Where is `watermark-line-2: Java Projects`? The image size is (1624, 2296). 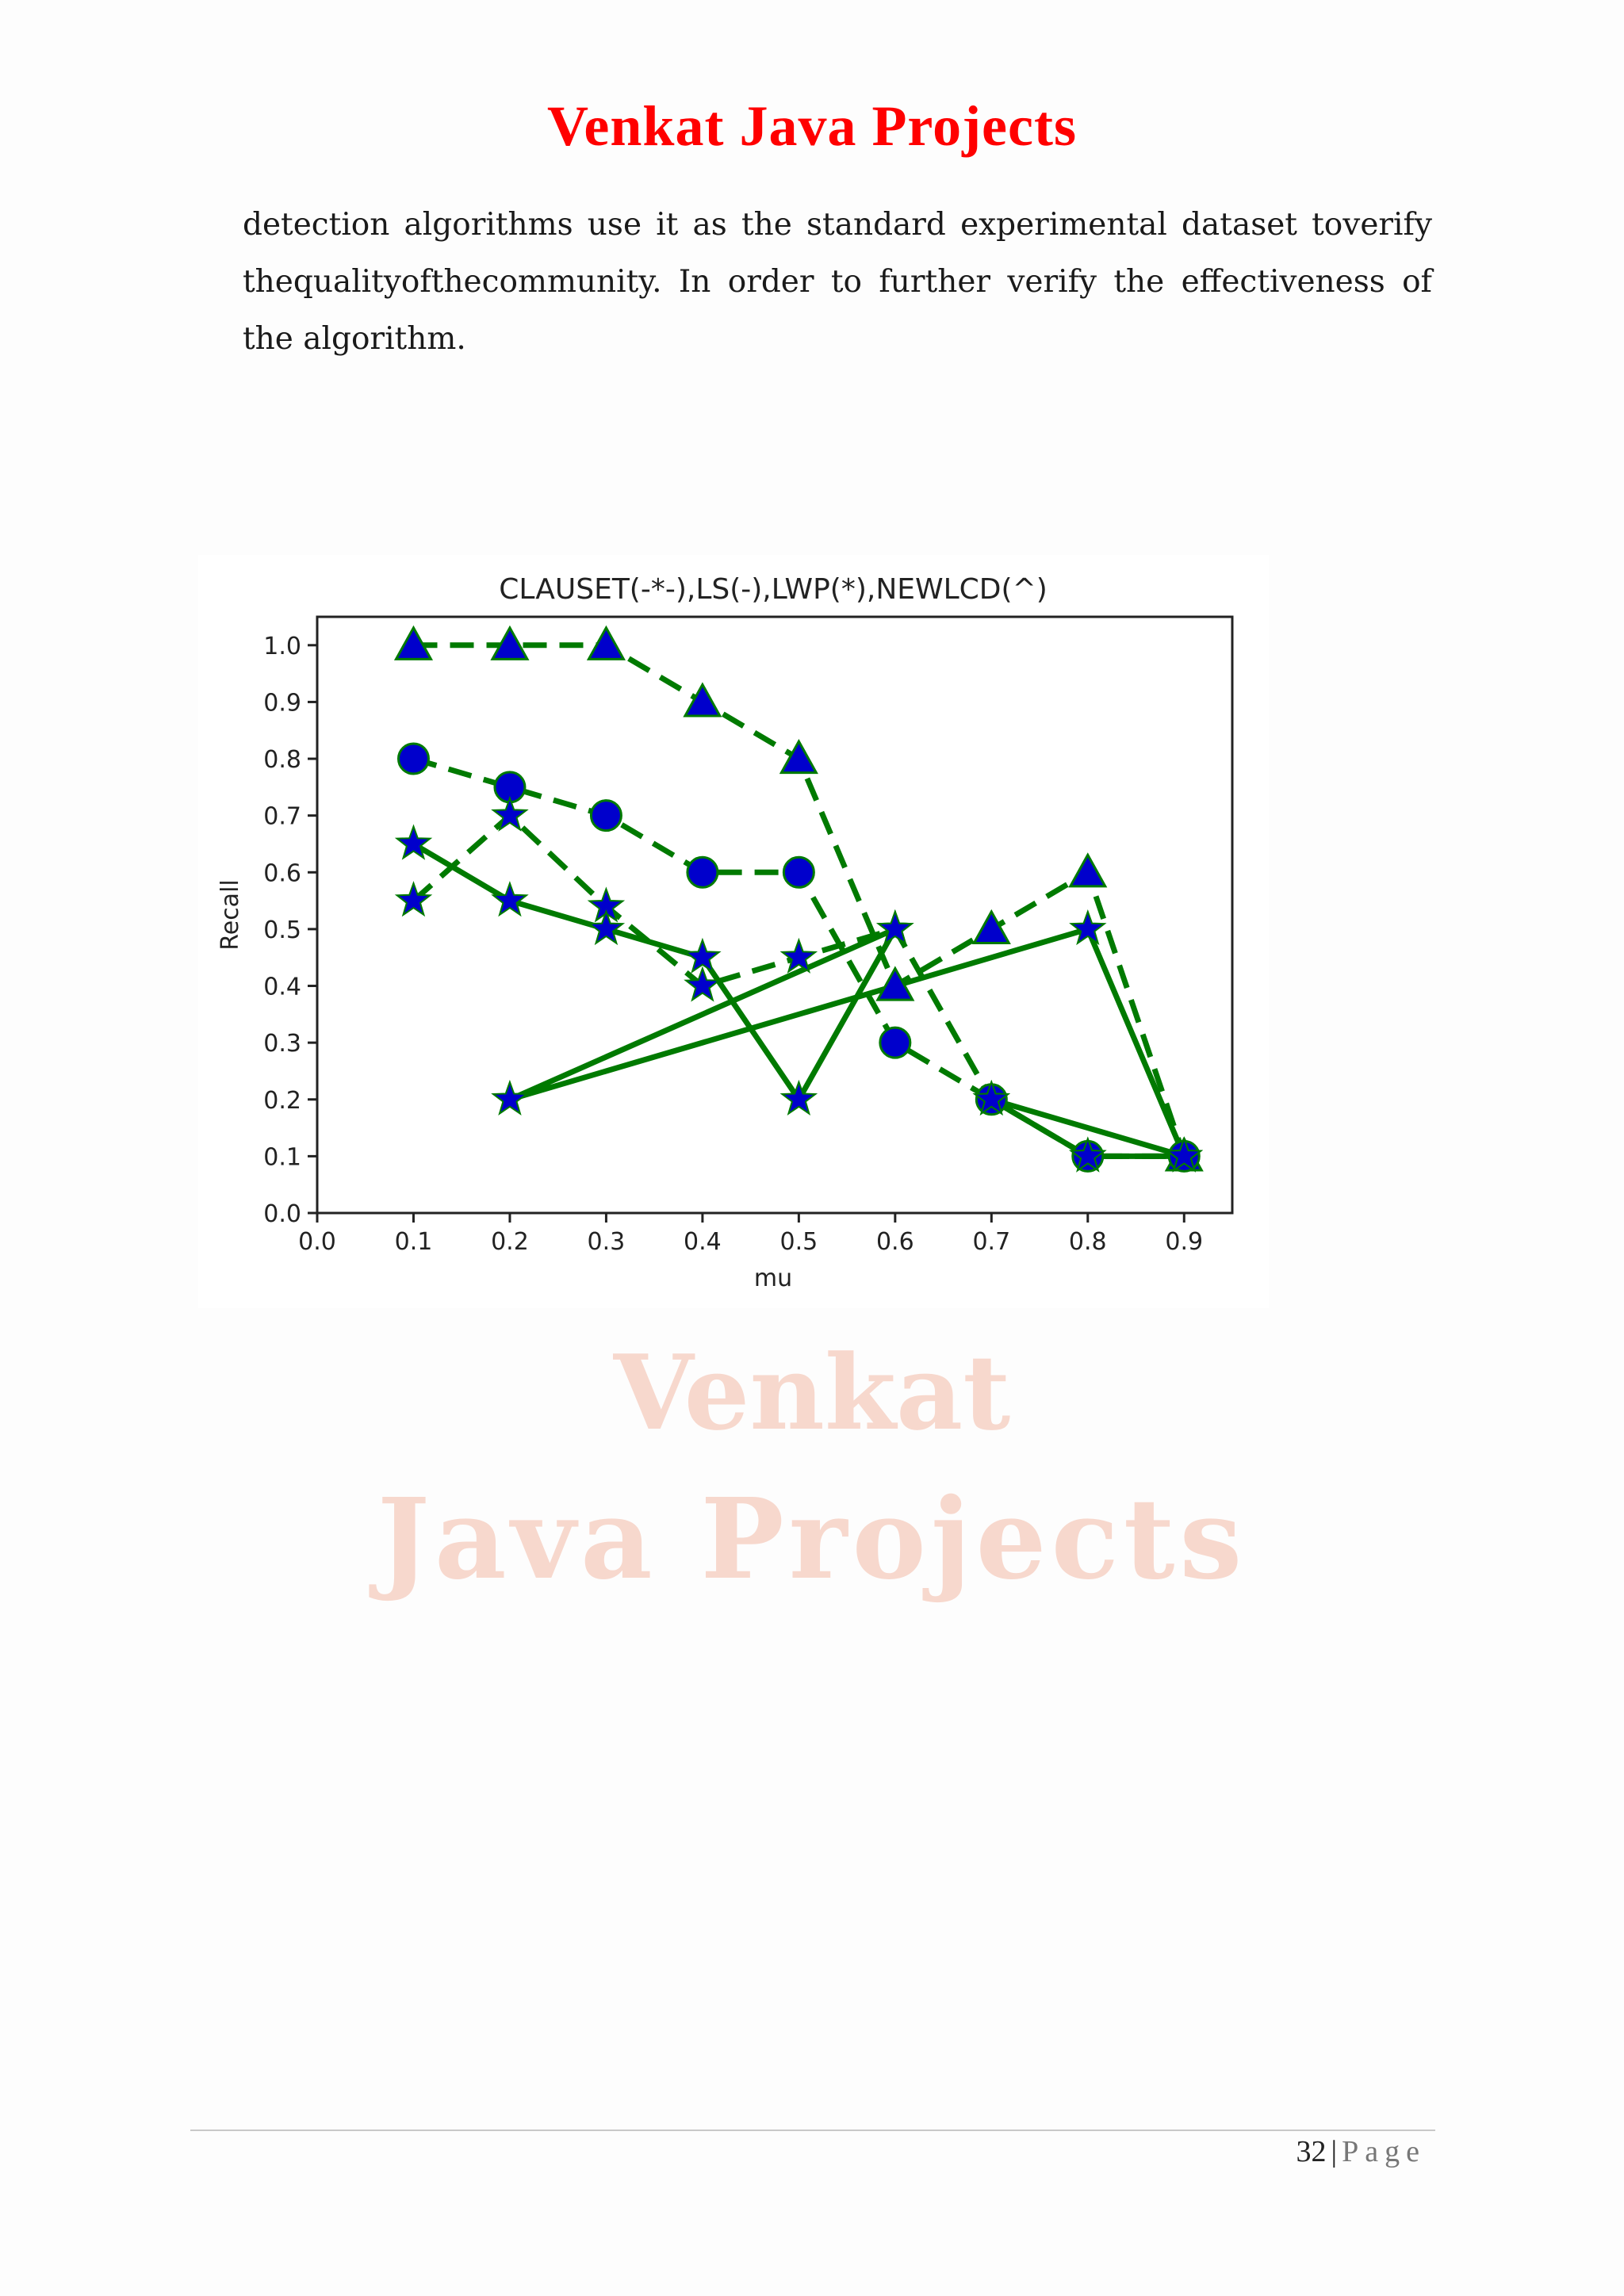 watermark-line-2: Java Projects is located at coordinates (812, 1540).